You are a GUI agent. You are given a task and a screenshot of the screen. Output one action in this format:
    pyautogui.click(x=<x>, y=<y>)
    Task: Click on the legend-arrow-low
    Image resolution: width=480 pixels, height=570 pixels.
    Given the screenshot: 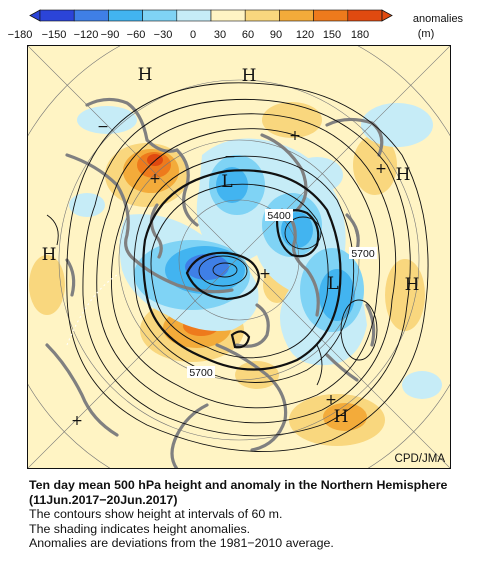 What is the action you would take?
    pyautogui.click(x=35, y=15)
    